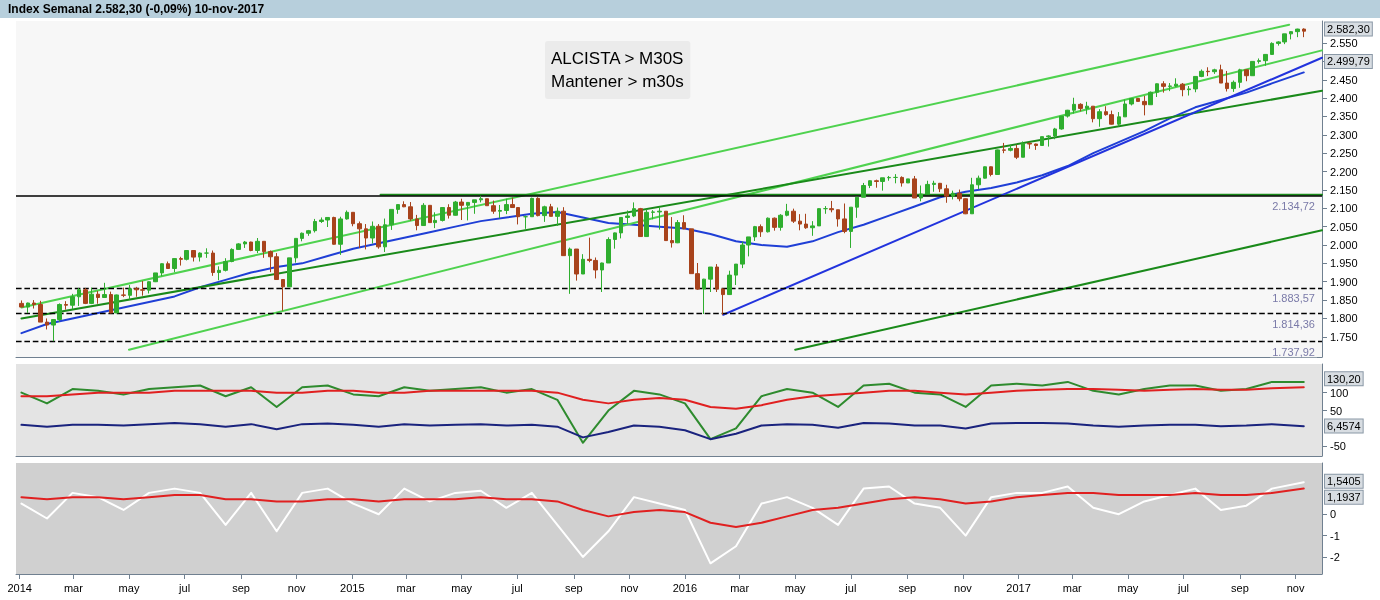 The image size is (1380, 600). What do you see at coordinates (1348, 29) in the screenshot?
I see `annotation: 2.582,30` at bounding box center [1348, 29].